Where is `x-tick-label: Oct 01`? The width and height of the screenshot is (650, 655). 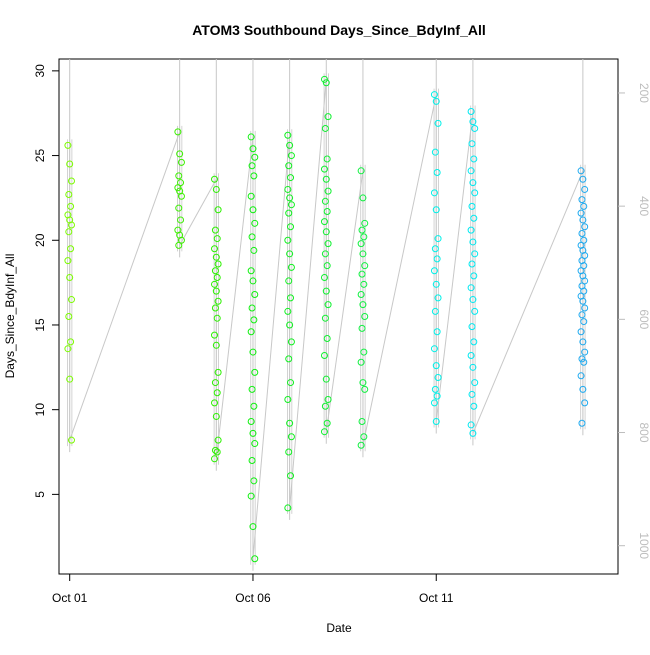 x-tick-label: Oct 01 is located at coordinates (70, 598).